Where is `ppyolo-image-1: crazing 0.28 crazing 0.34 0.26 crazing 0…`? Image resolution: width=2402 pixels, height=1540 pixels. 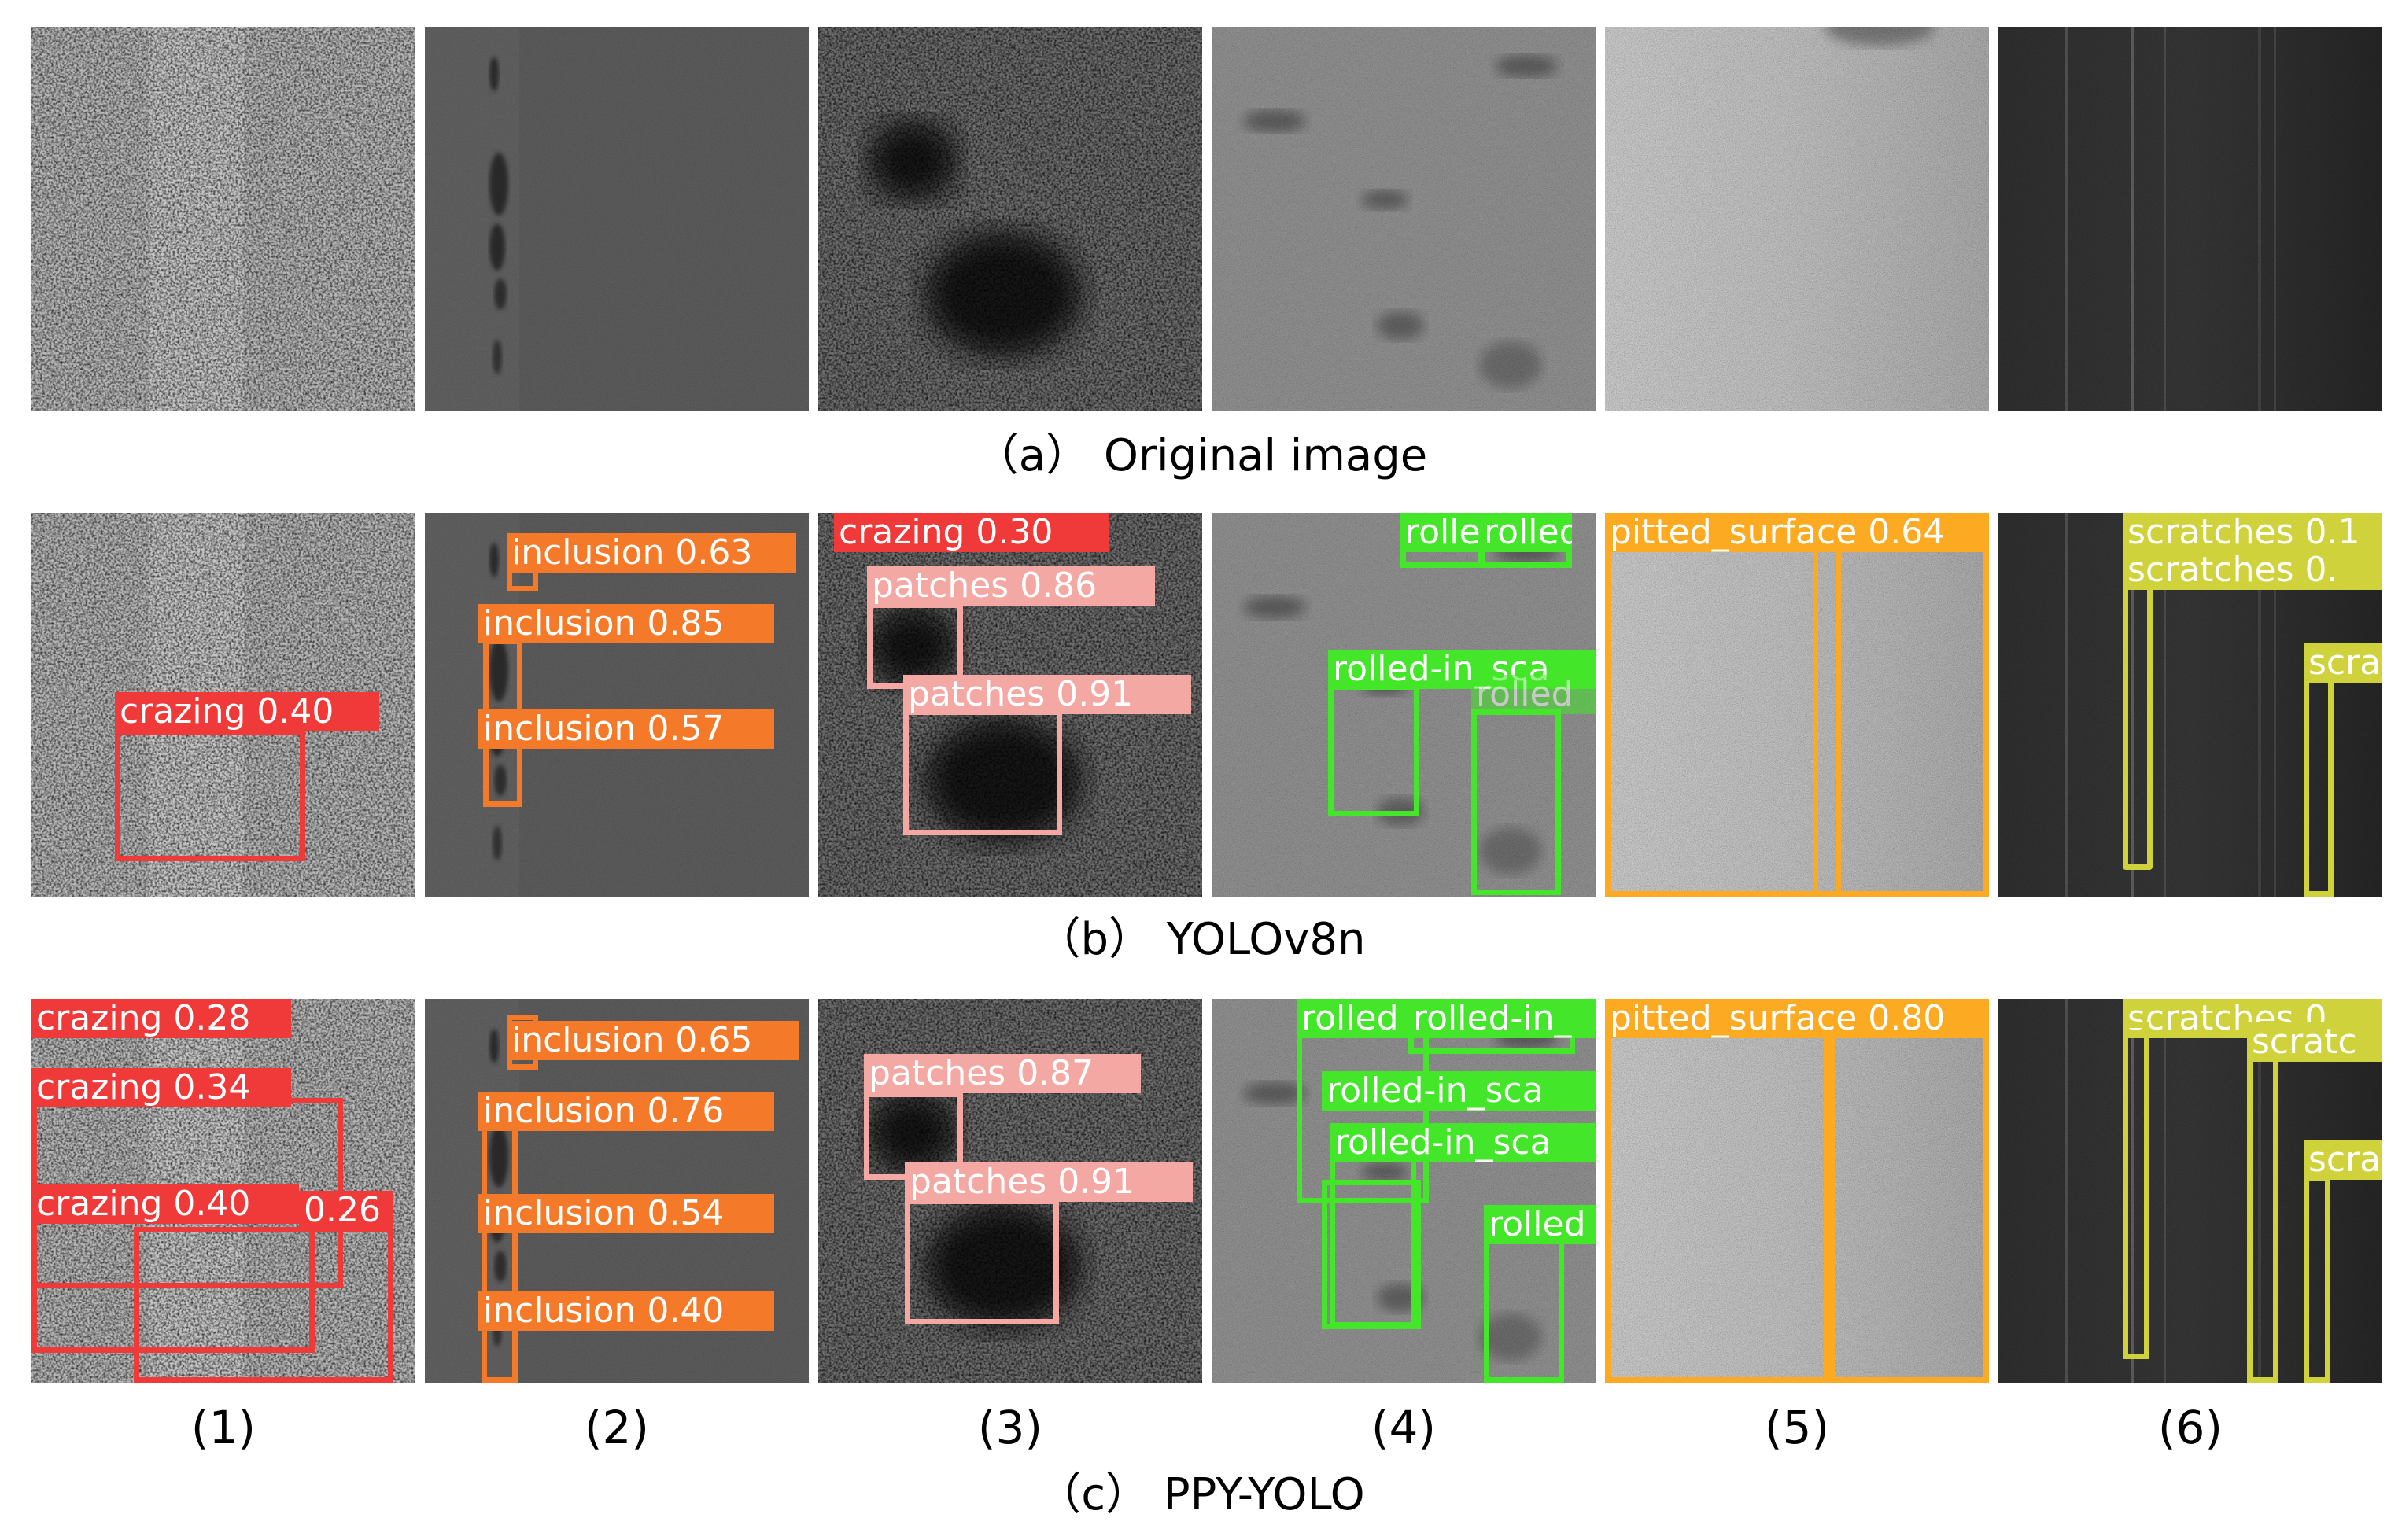
ppyolo-image-1: crazing 0.28 crazing 0.34 0.26 crazing 0… is located at coordinates (223, 1191).